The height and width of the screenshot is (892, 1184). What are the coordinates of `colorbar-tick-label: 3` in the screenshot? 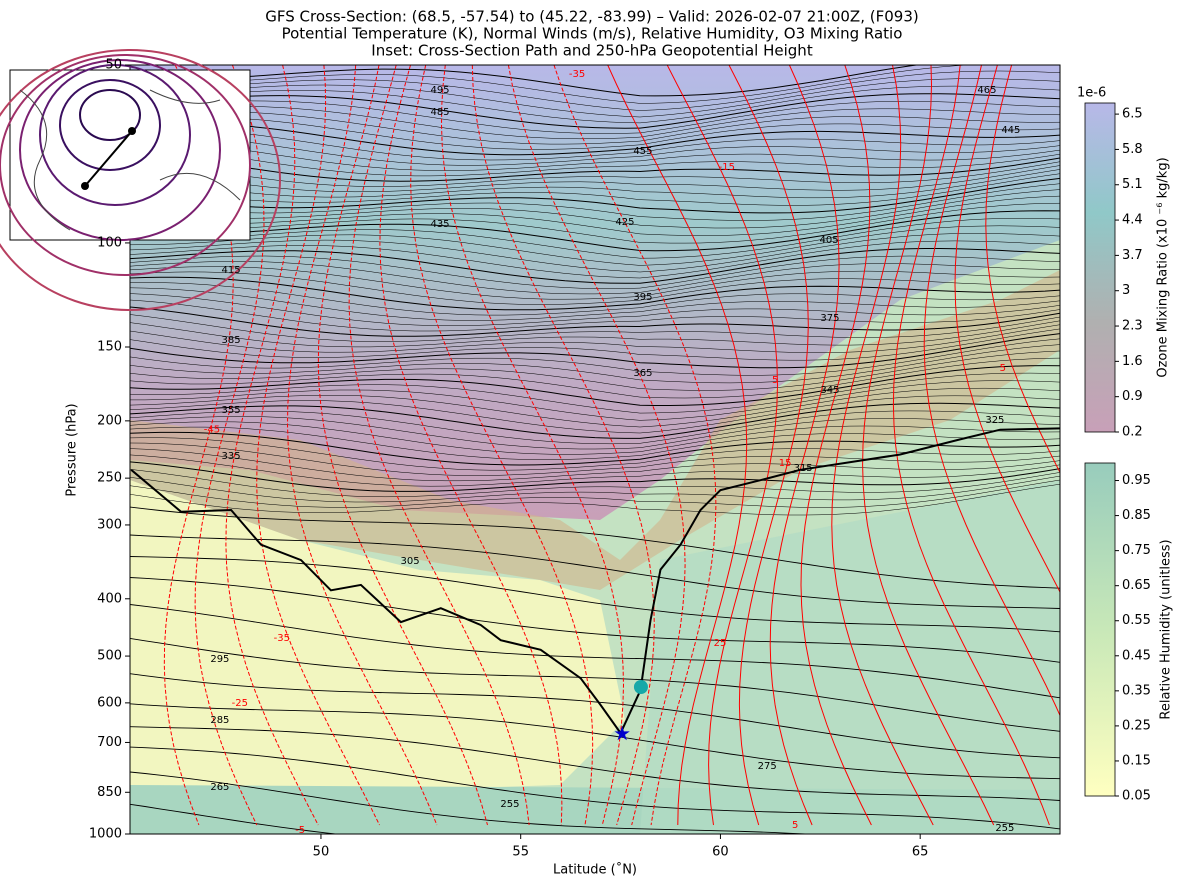 It's located at (1126, 290).